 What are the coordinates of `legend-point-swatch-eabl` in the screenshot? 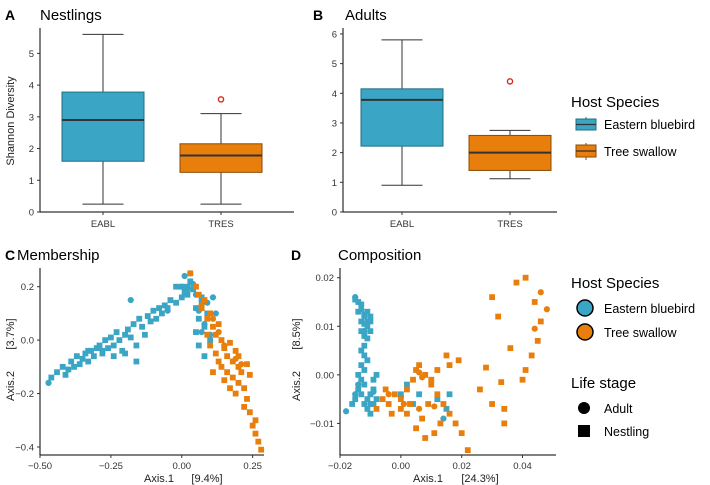 It's located at (585, 308).